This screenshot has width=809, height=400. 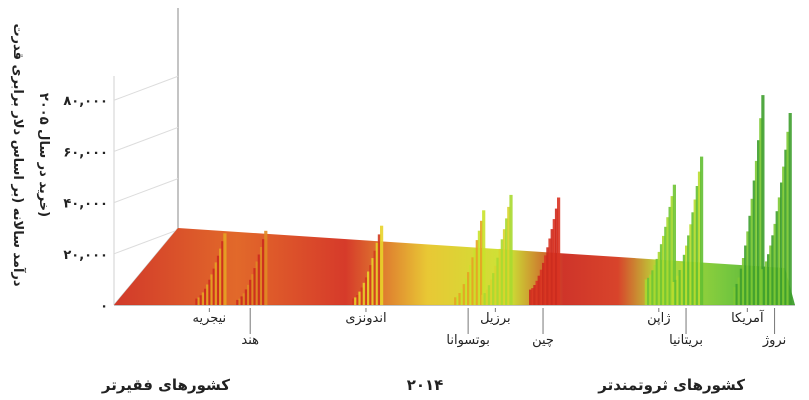 I want to click on gridline, so click(x=146, y=88).